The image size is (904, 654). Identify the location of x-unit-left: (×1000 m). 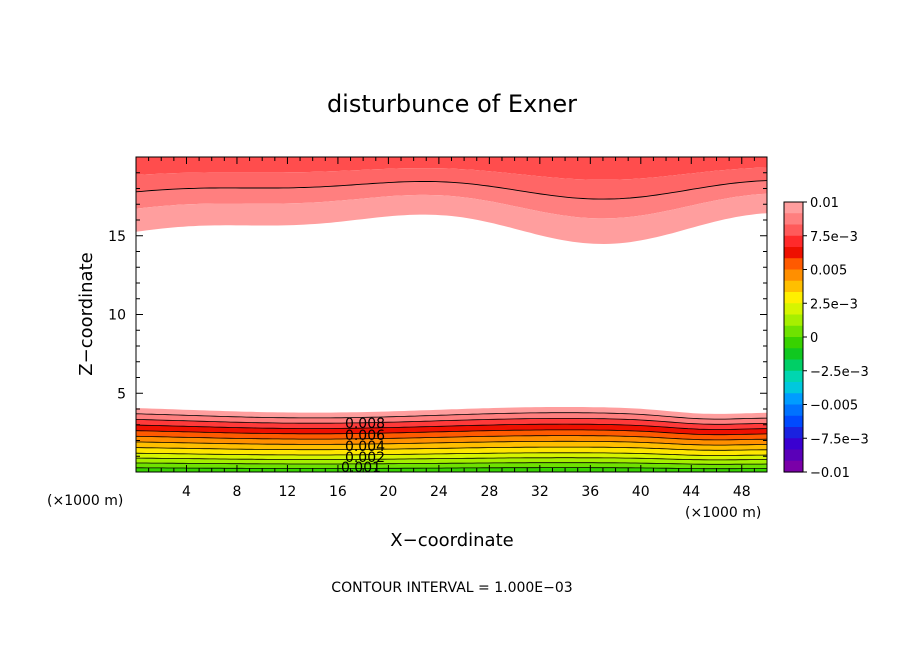
(85, 501).